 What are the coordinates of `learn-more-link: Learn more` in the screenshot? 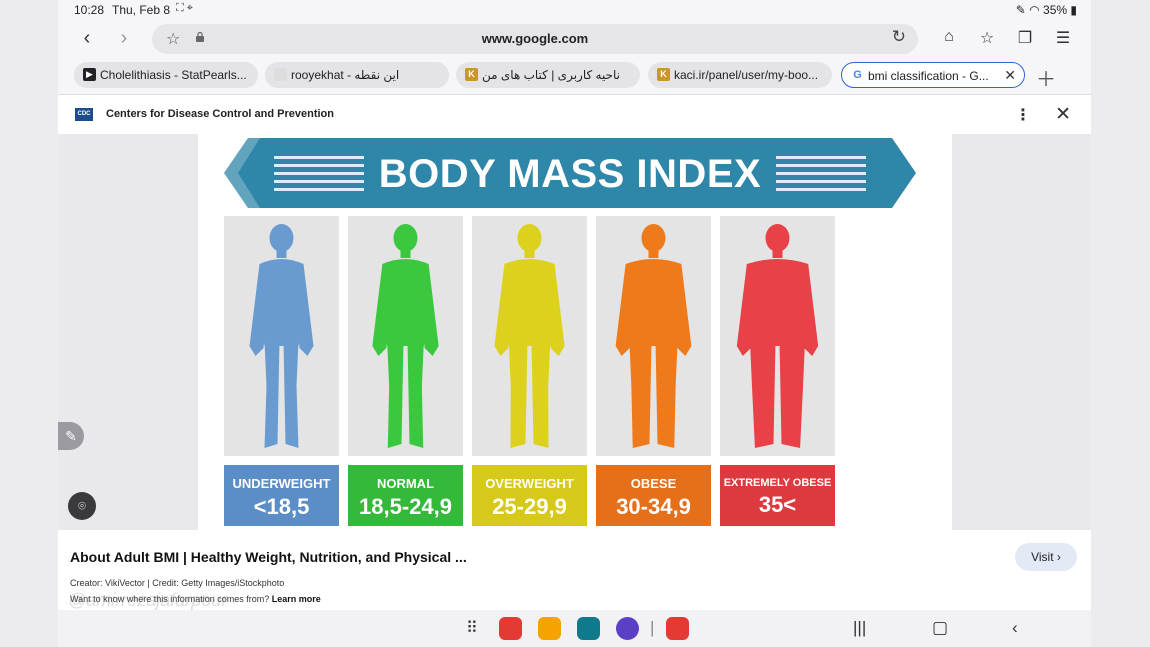 It's located at (296, 599).